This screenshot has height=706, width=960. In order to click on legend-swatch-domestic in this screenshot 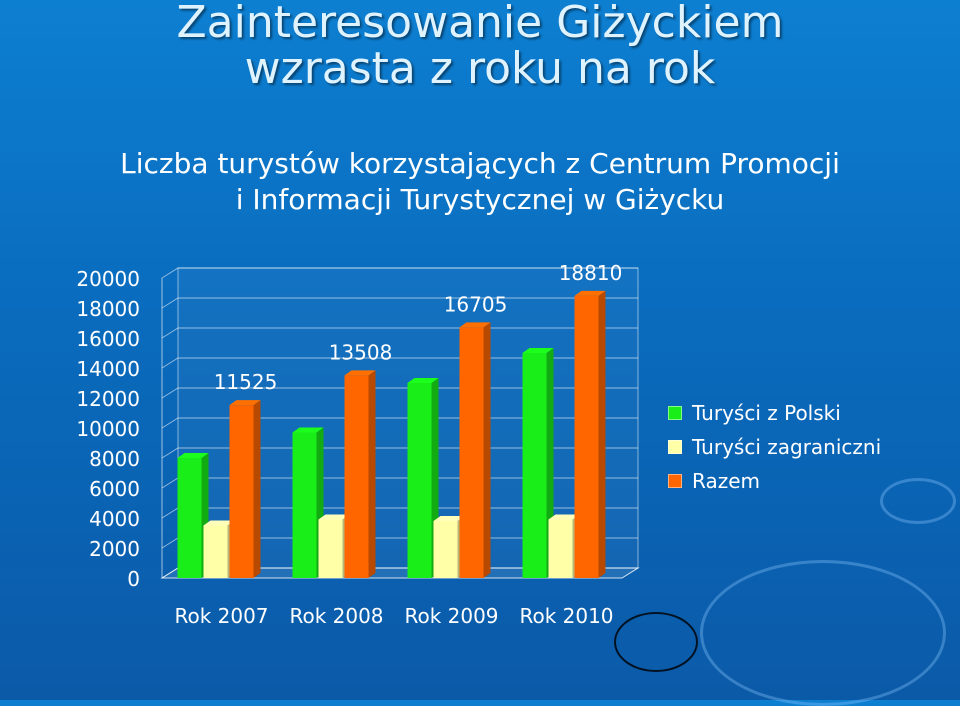, I will do `click(675, 413)`.